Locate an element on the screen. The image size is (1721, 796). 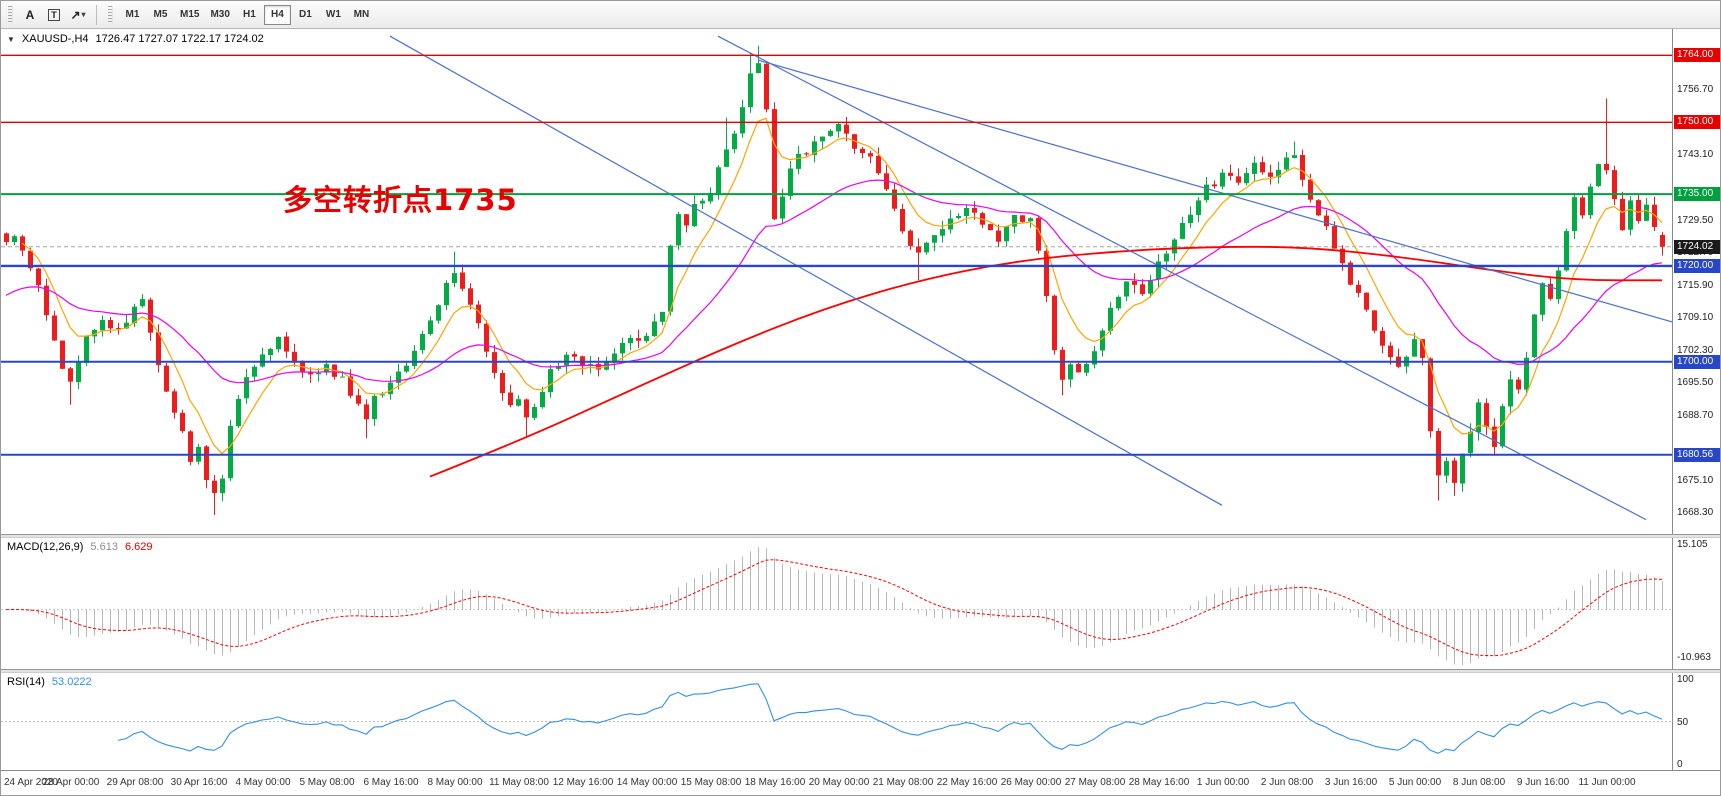
macd-value-signal: 6.629 is located at coordinates (138, 547).